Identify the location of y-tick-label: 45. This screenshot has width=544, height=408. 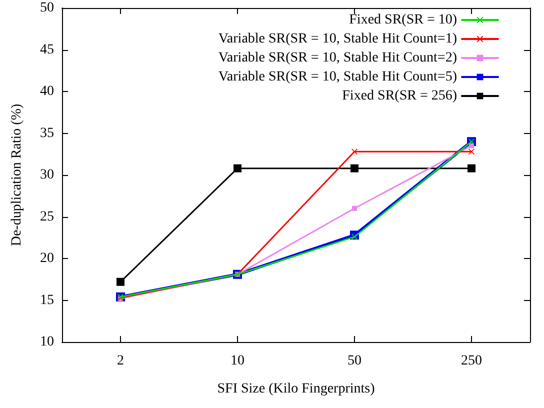
(47, 50).